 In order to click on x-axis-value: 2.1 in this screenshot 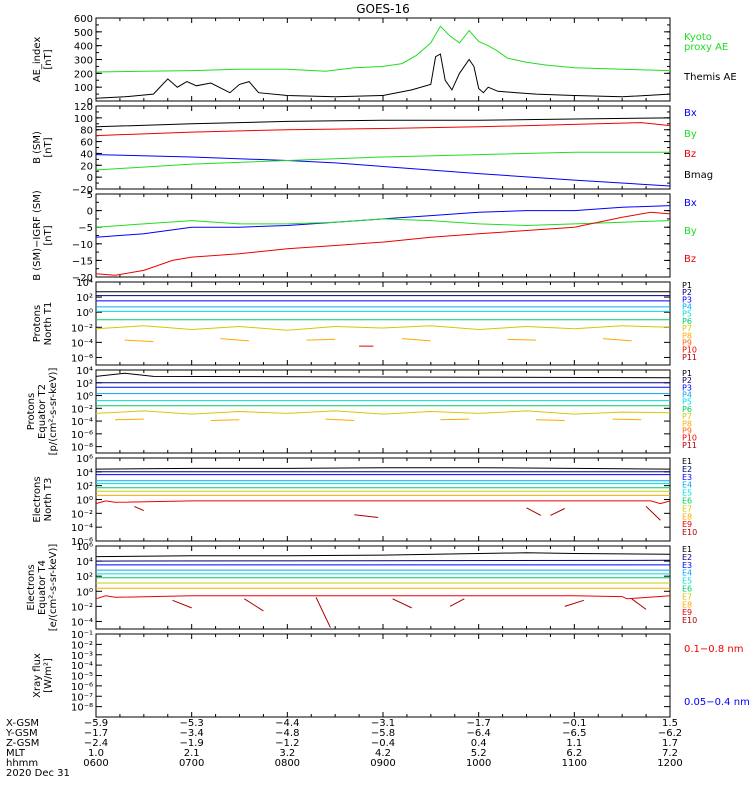, I will do `click(192, 753)`.